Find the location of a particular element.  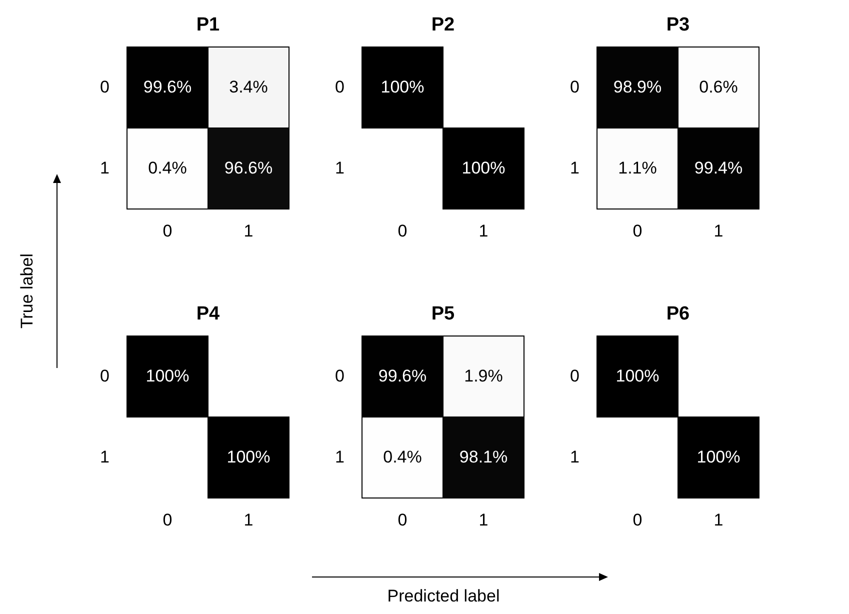

data-label: 0.6% is located at coordinates (718, 87).